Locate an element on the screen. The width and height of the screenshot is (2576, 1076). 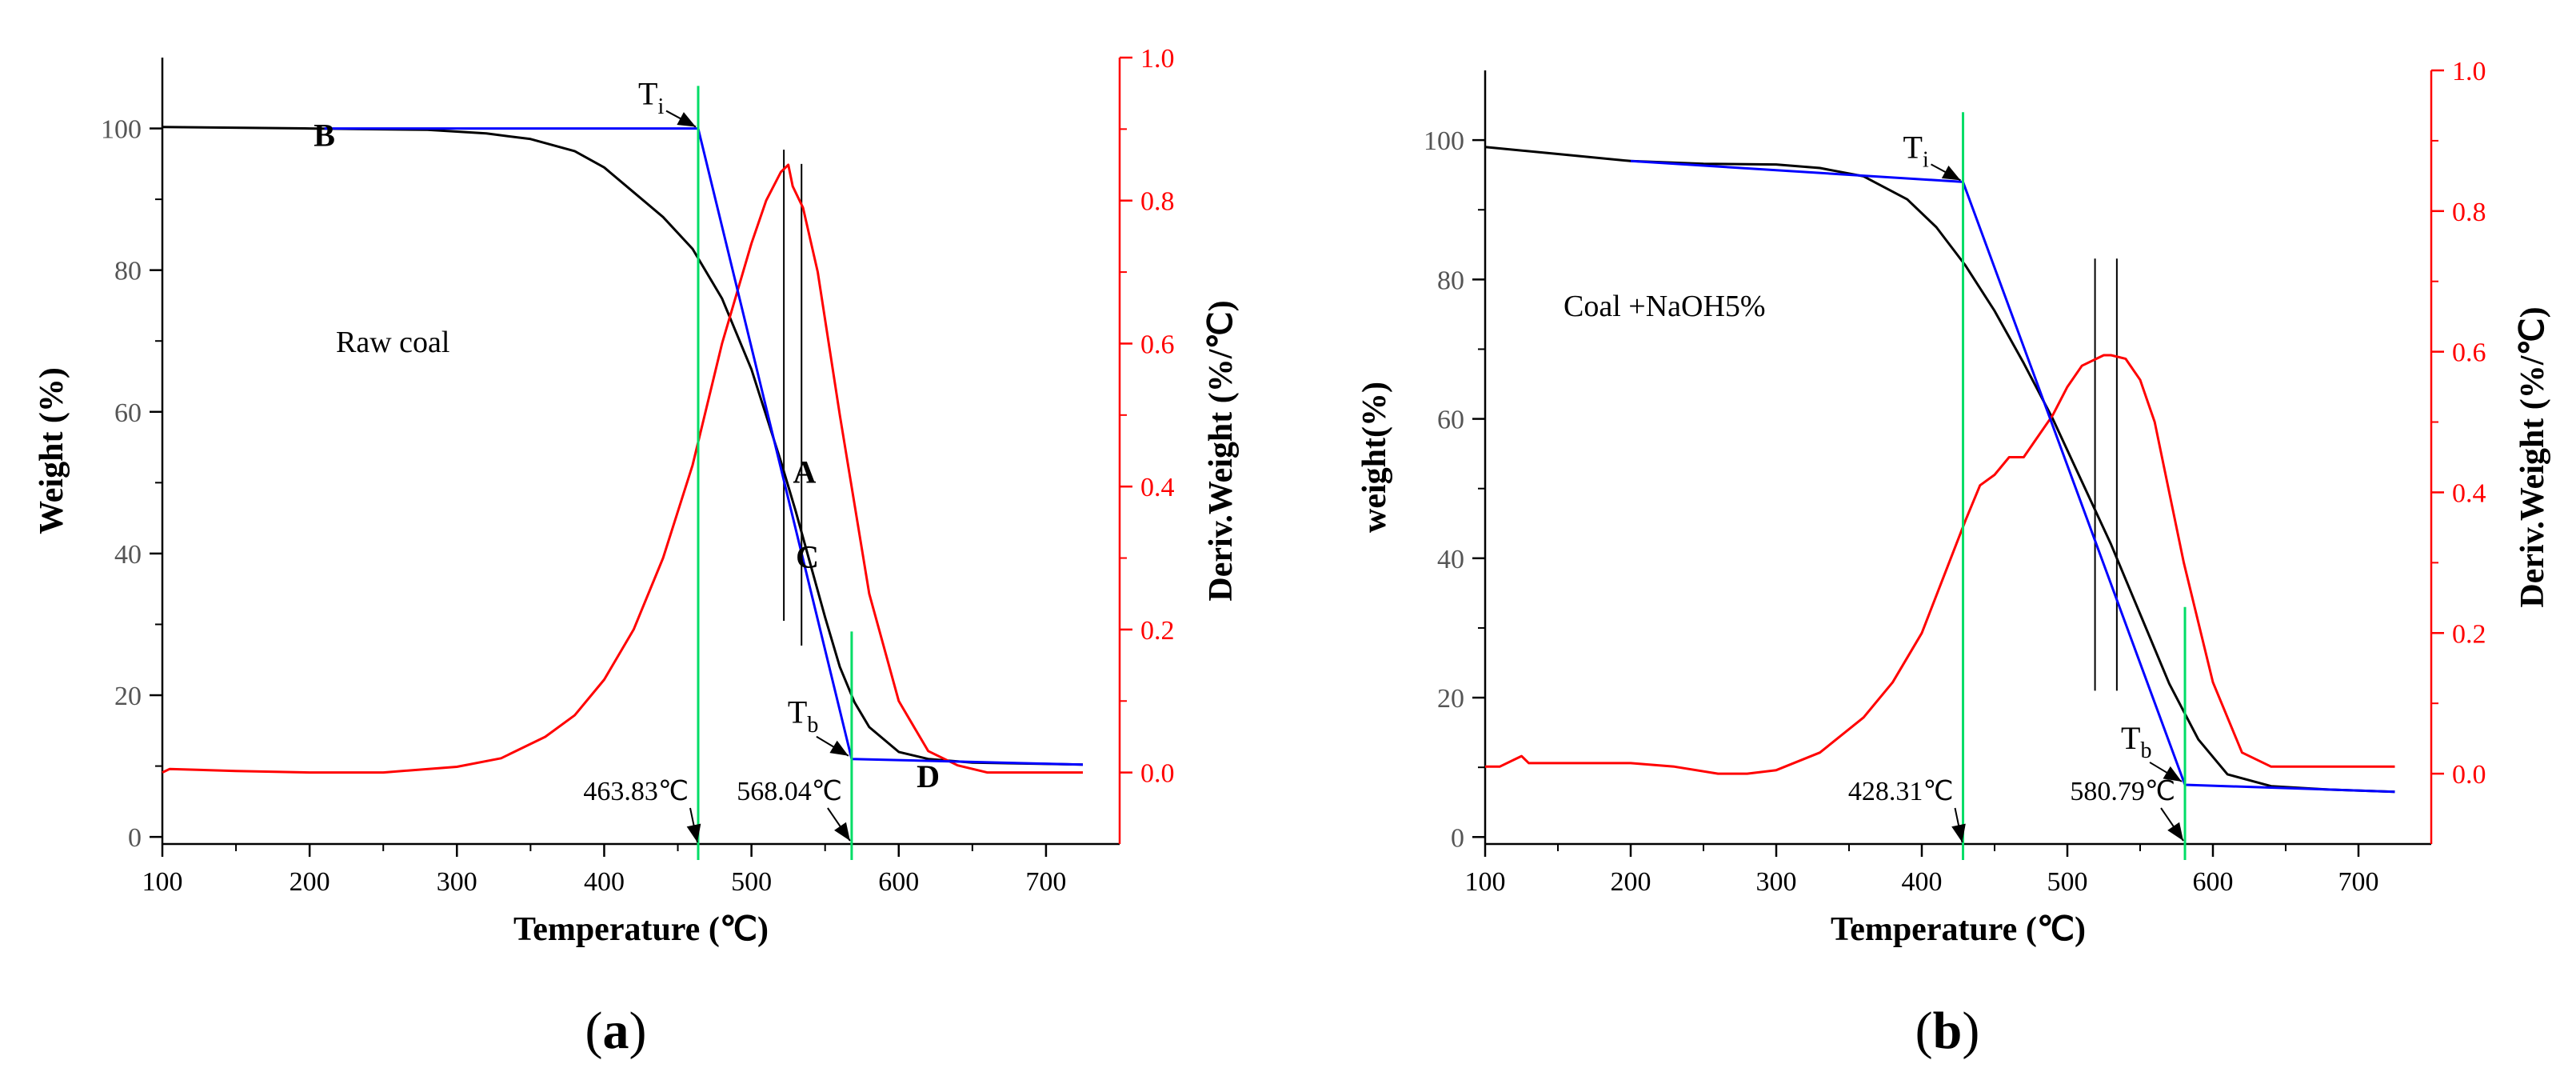
panel-caption: (a) is located at coordinates (616, 1031).